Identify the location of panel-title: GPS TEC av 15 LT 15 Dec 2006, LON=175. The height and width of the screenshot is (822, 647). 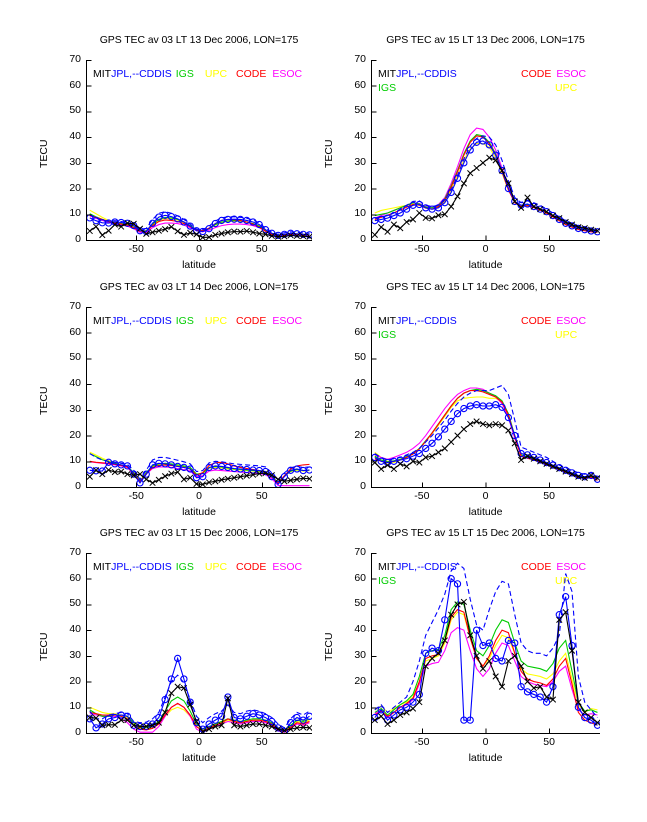
(485, 533).